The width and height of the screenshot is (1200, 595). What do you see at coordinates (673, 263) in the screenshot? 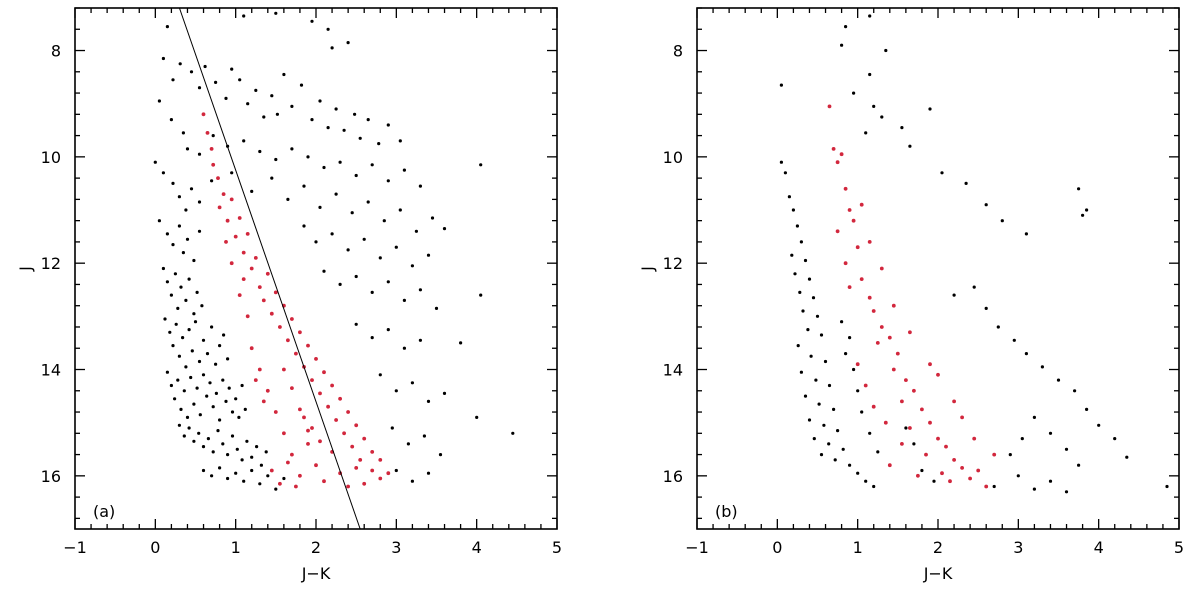
I see `y-tick-label: 12` at bounding box center [673, 263].